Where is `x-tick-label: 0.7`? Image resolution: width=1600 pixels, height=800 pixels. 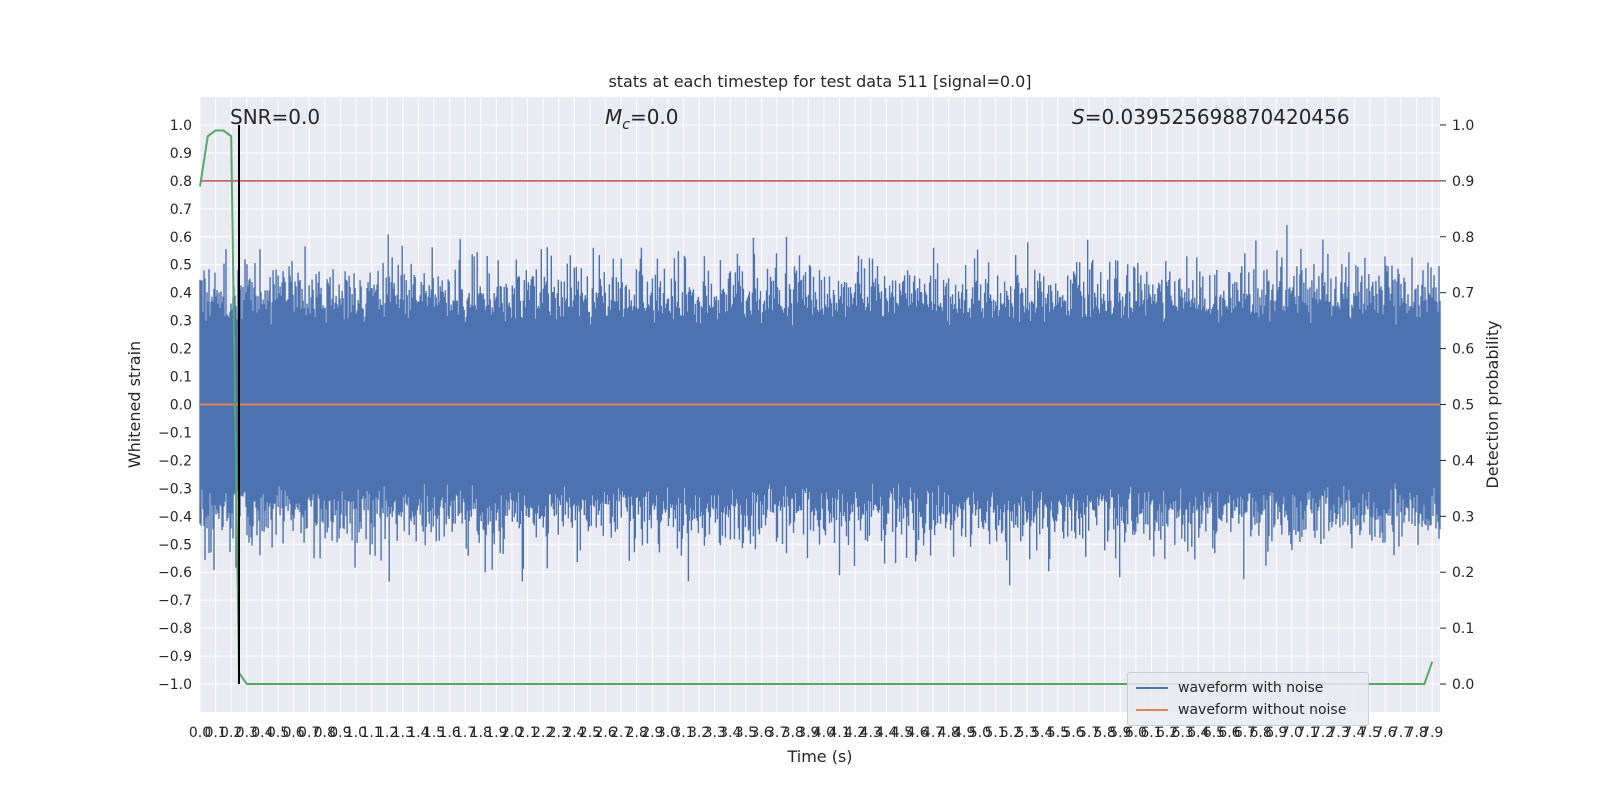 x-tick-label: 0.7 is located at coordinates (309, 733).